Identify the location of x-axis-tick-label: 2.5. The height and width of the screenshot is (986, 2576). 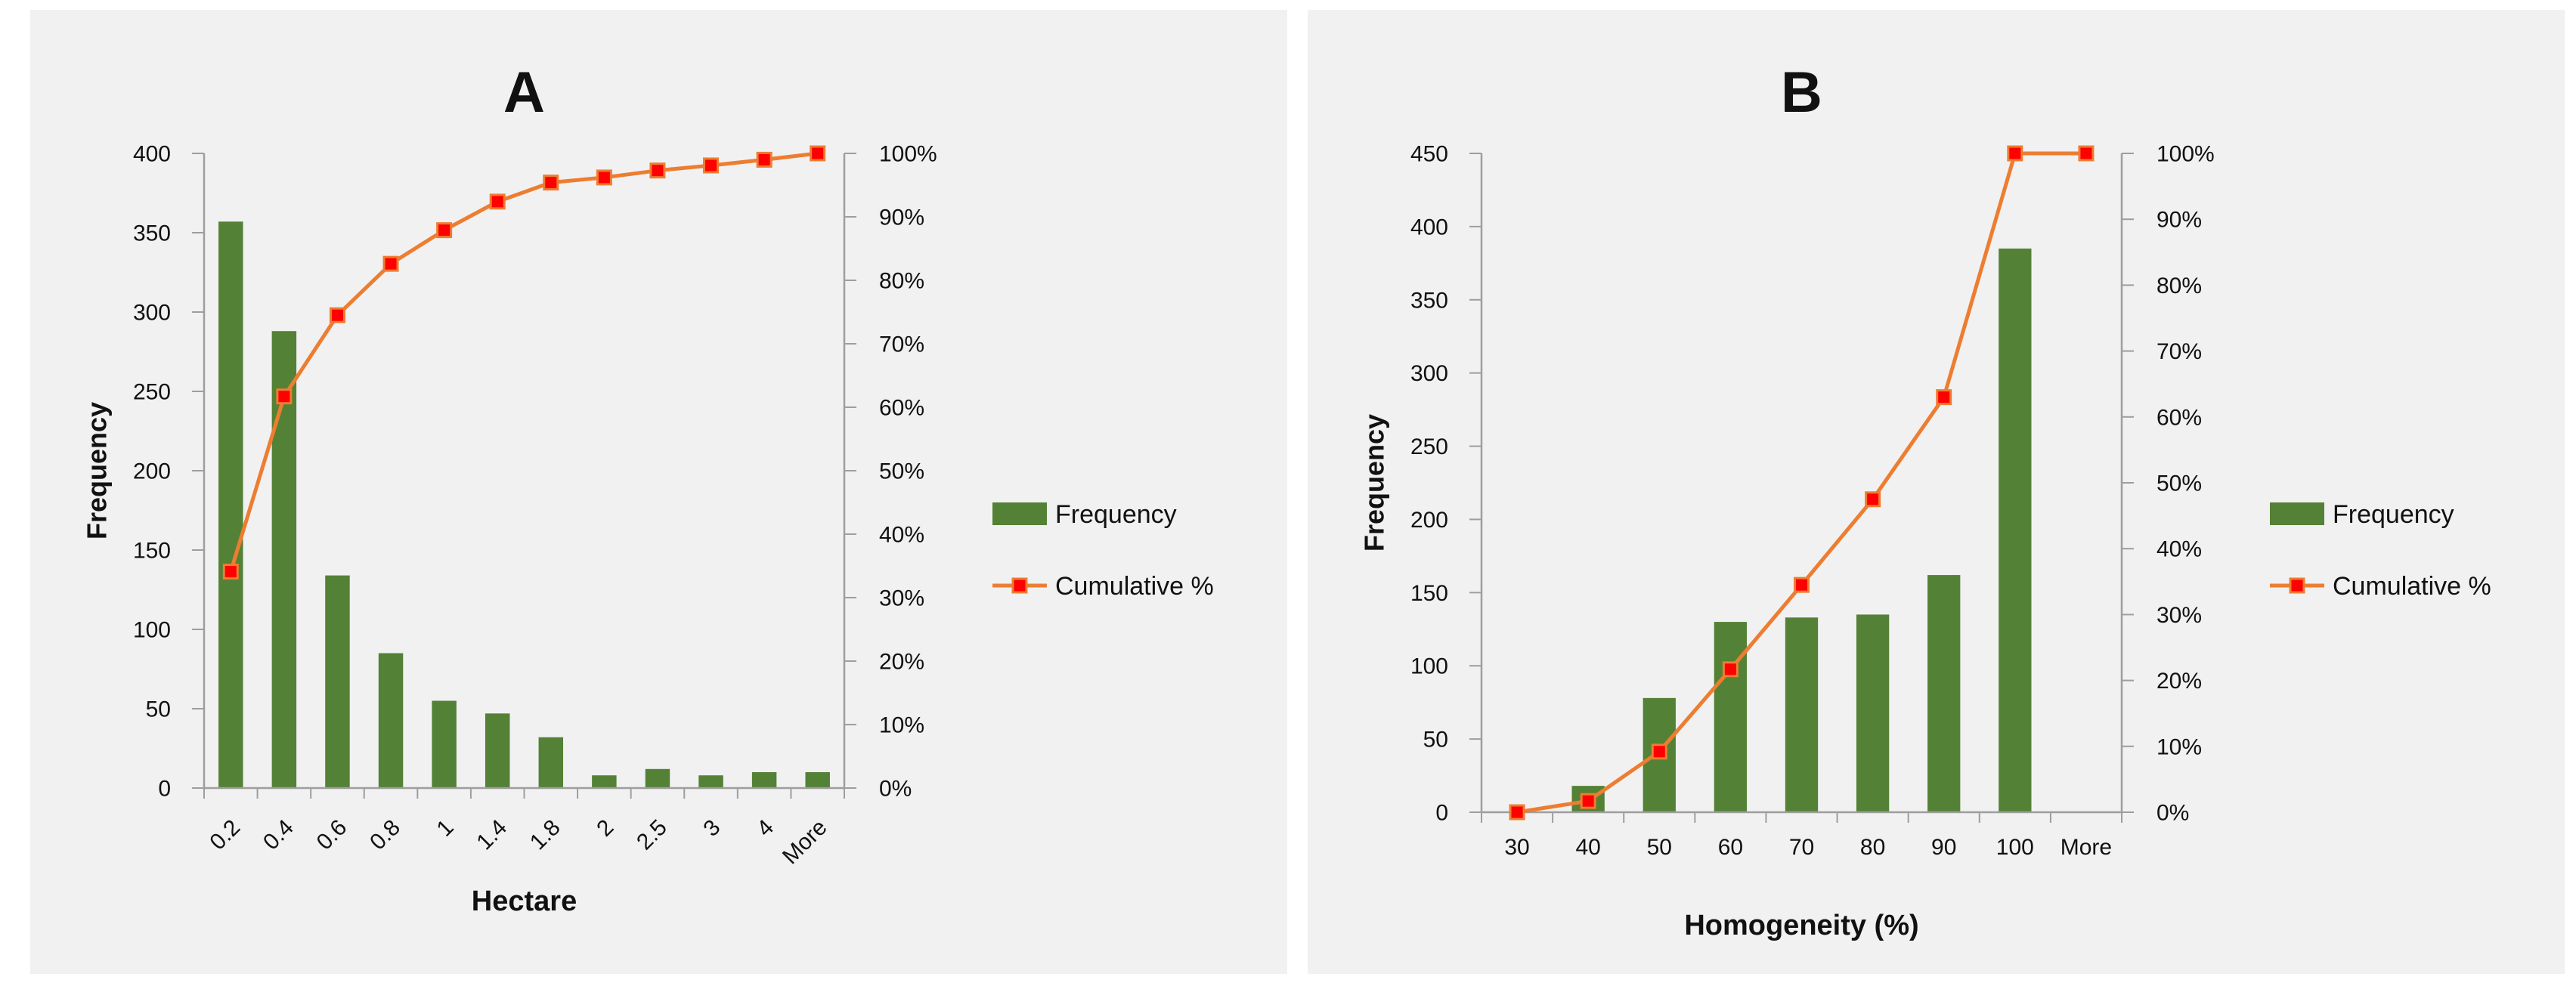
(652, 835).